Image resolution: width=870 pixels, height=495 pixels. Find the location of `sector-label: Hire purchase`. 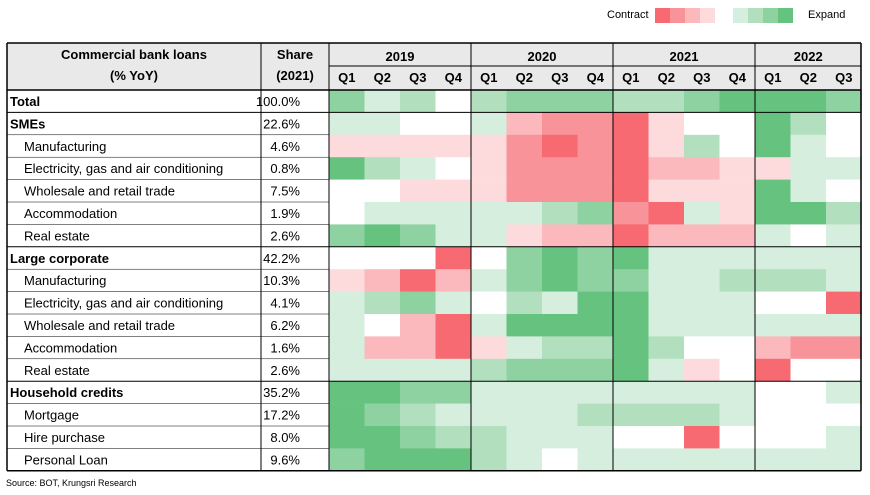

sector-label: Hire purchase is located at coordinates (64, 437).